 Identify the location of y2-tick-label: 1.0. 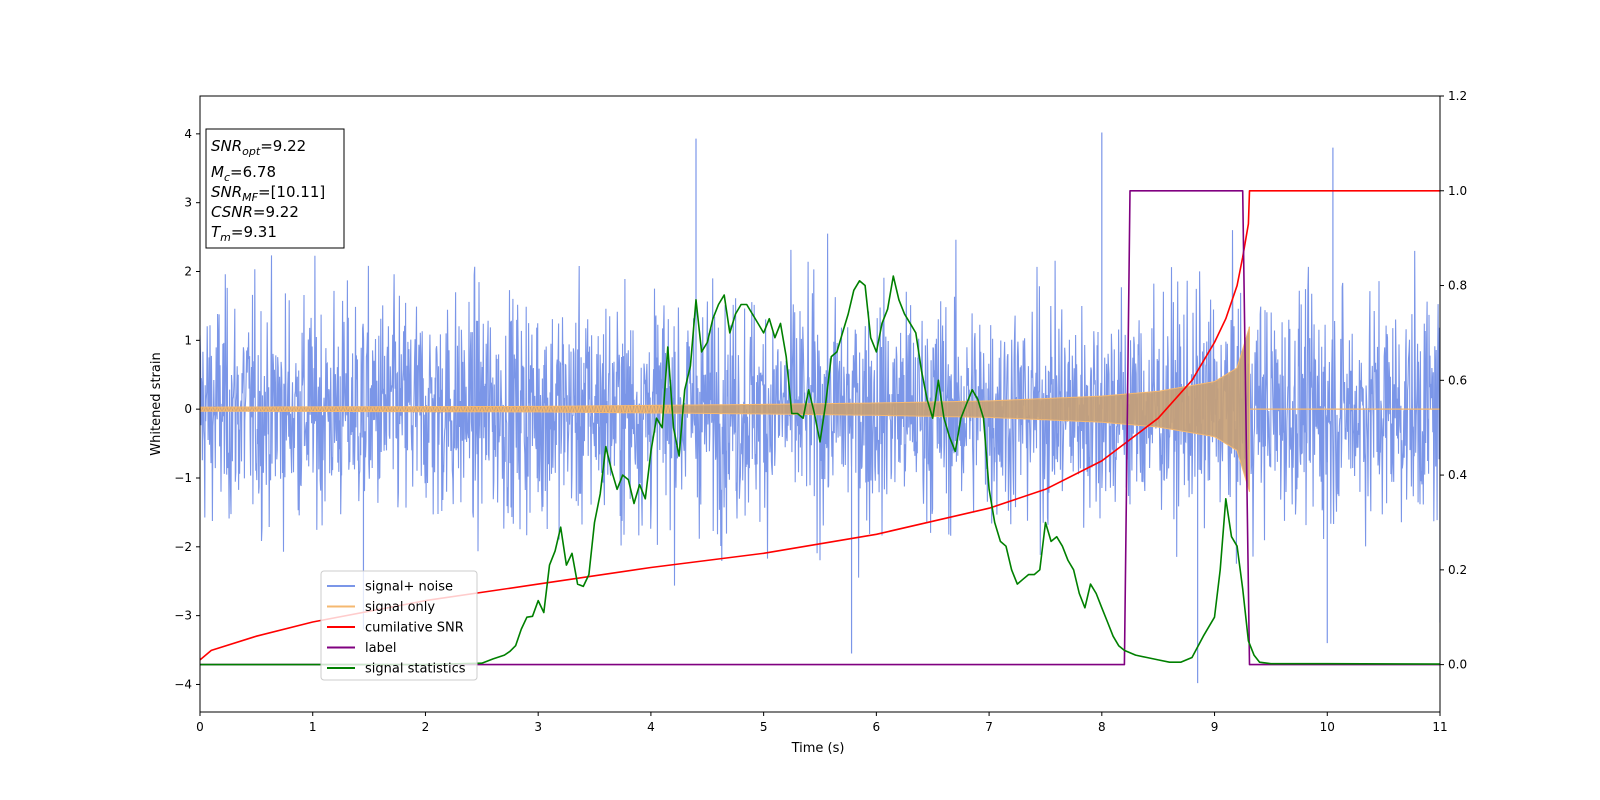
(1457, 191).